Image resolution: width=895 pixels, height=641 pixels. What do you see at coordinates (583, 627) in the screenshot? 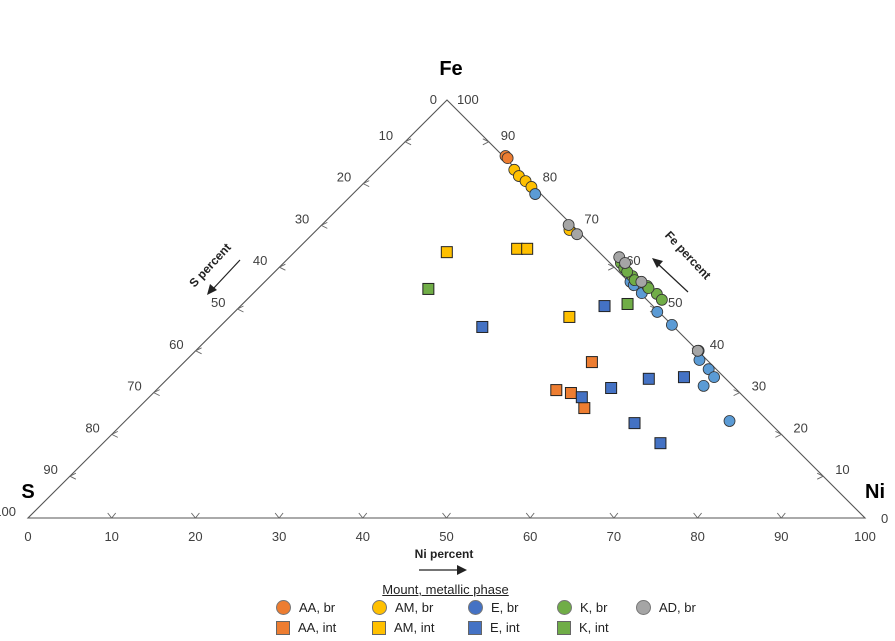
I see `legend-item-k-int: K, int` at bounding box center [583, 627].